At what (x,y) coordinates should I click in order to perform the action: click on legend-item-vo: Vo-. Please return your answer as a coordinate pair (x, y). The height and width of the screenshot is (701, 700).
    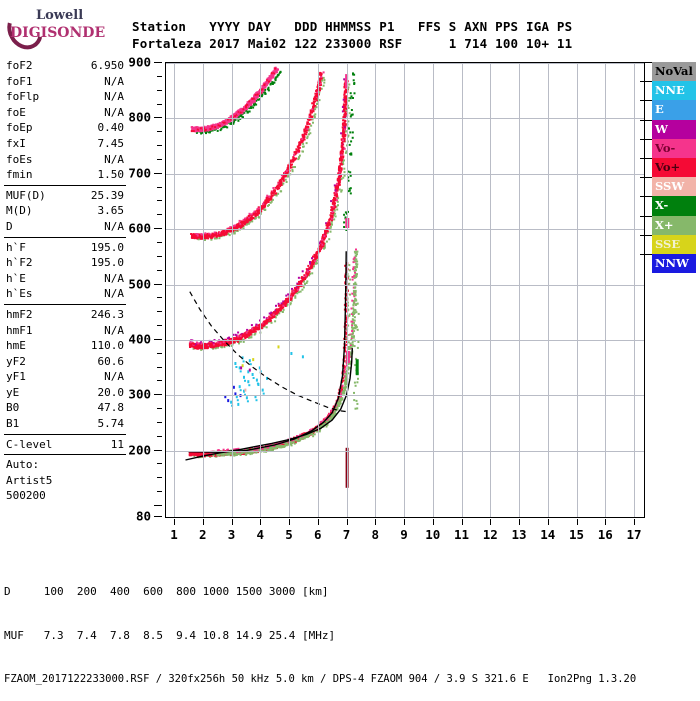
    Looking at the image, I should click on (674, 148).